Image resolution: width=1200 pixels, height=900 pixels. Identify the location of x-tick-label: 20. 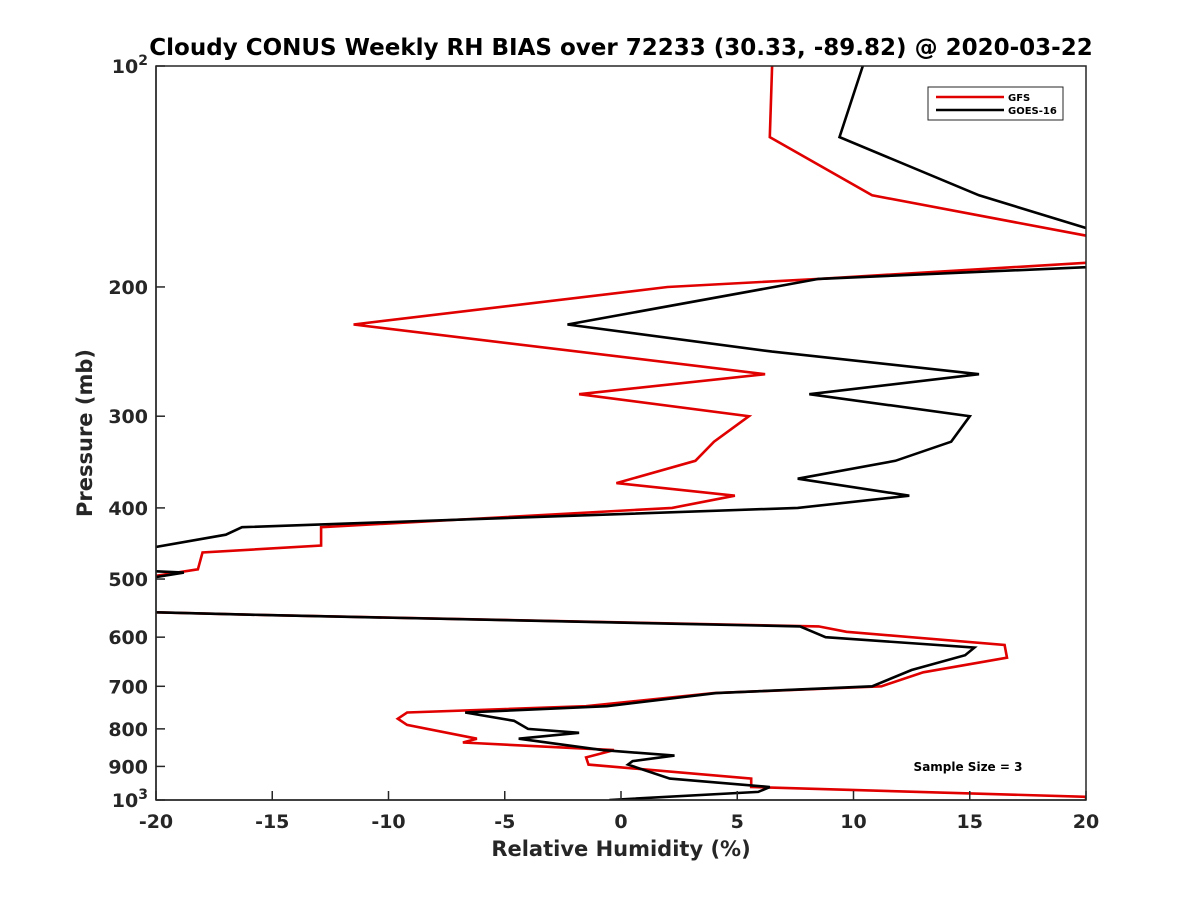
(1086, 822).